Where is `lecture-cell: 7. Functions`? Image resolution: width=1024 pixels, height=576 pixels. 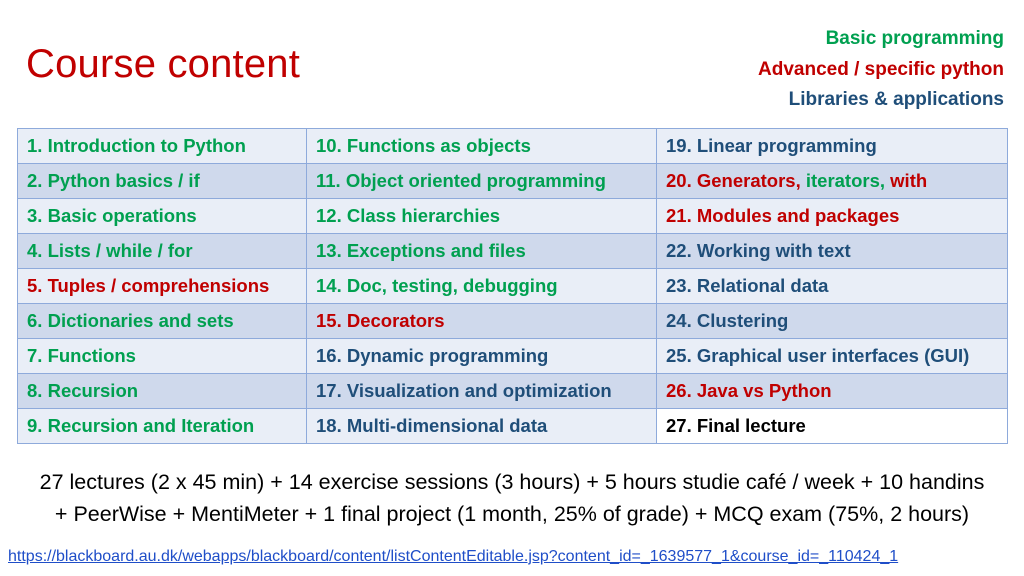 lecture-cell: 7. Functions is located at coordinates (162, 356).